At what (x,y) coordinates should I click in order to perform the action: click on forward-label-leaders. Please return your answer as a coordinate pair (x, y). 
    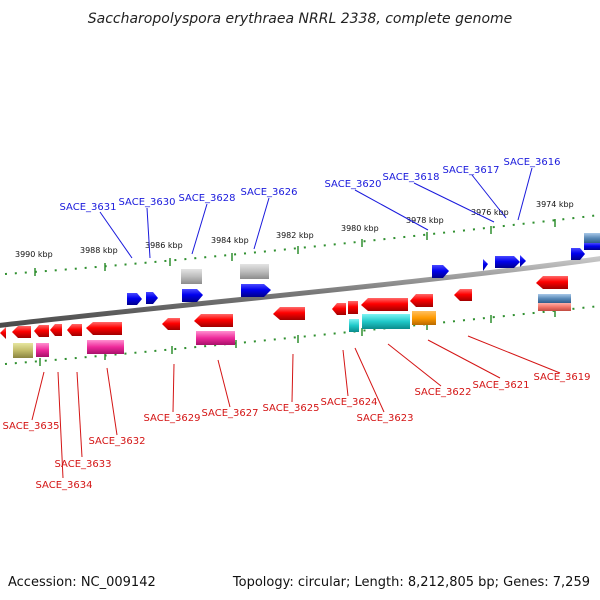
    Looking at the image, I should click on (316, 213).